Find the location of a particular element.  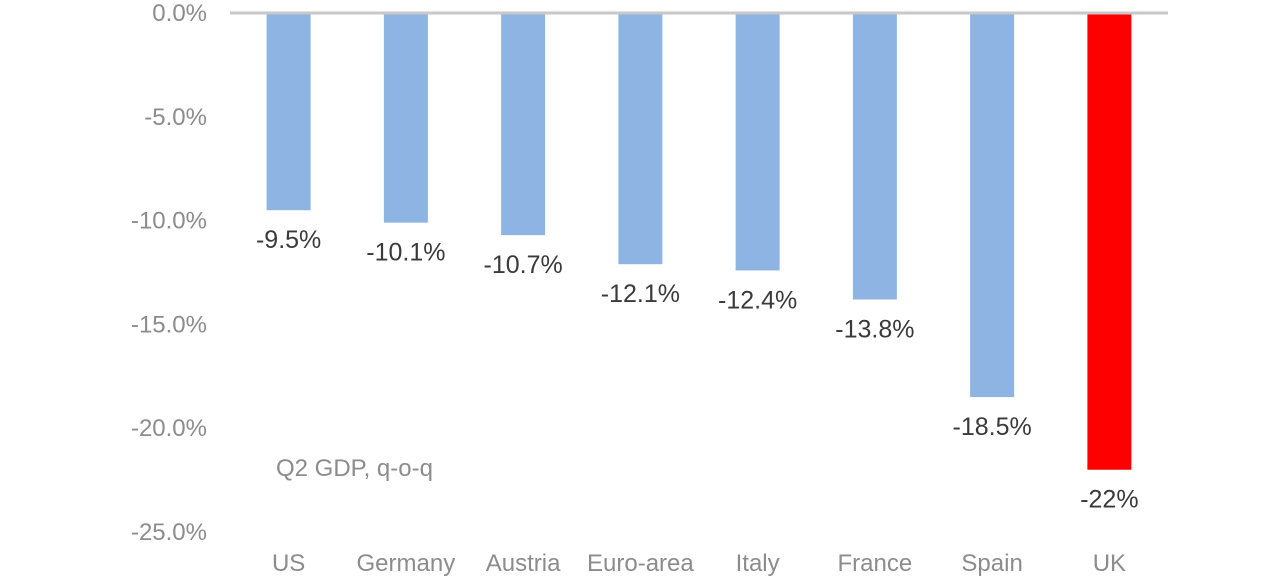

data-label: -13.8% is located at coordinates (874, 329).